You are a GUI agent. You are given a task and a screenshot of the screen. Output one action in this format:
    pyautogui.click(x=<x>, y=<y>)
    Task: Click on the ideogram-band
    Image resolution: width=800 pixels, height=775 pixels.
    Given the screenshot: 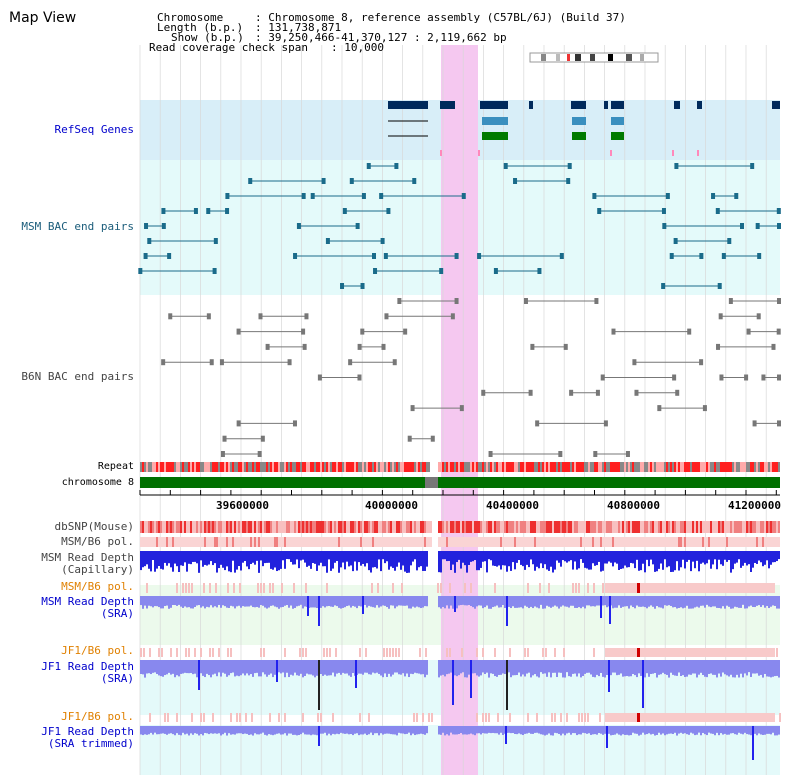 What is the action you would take?
    pyautogui.click(x=543, y=57)
    